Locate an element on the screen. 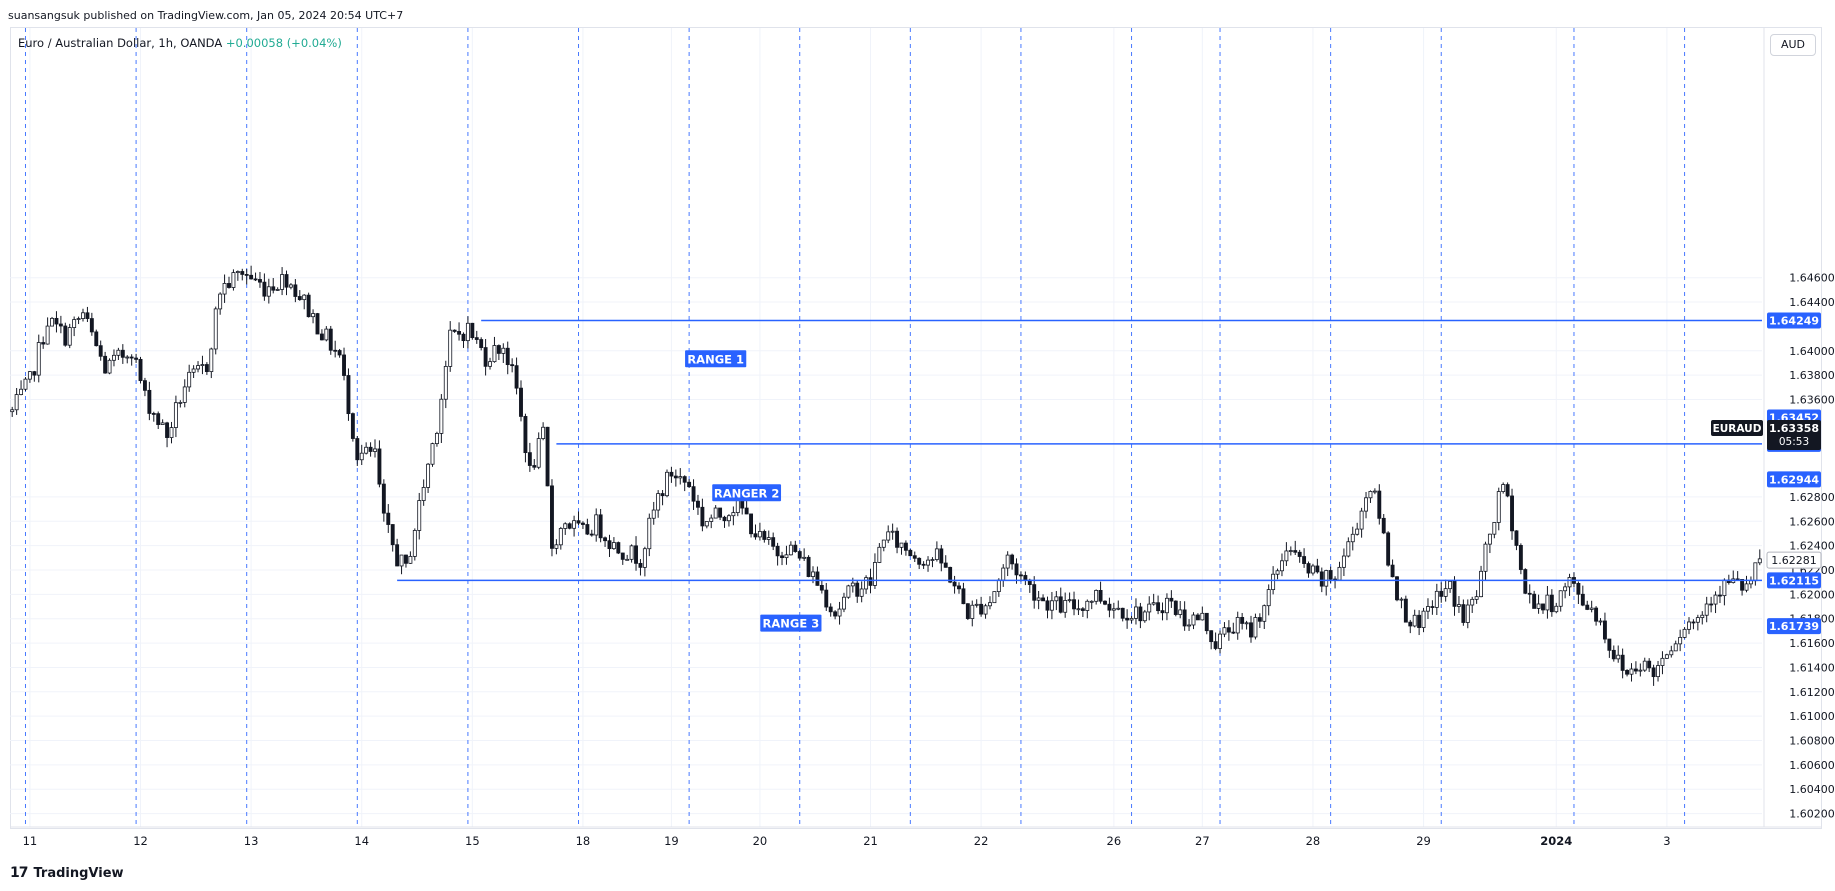 This screenshot has width=1835, height=891. y-tick-label: 1.61000 is located at coordinates (1812, 716).